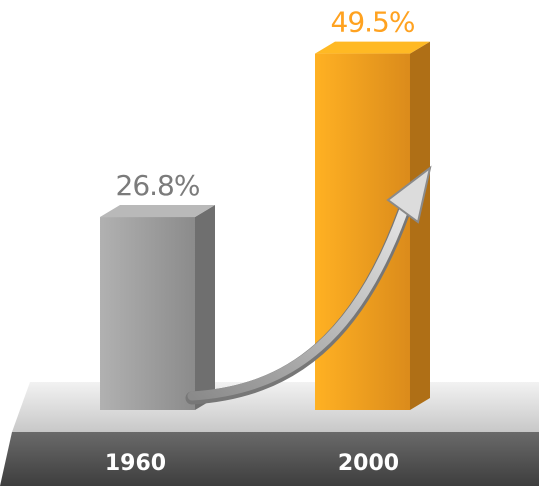 Image resolution: width=539 pixels, height=486 pixels. What do you see at coordinates (275, 407) in the screenshot?
I see `platform-top` at bounding box center [275, 407].